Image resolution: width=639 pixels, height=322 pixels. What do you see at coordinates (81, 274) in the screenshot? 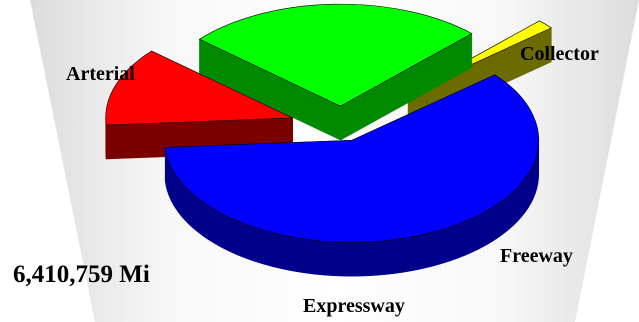
I see `total-miles-label: 6,410,759 Mi` at bounding box center [81, 274].